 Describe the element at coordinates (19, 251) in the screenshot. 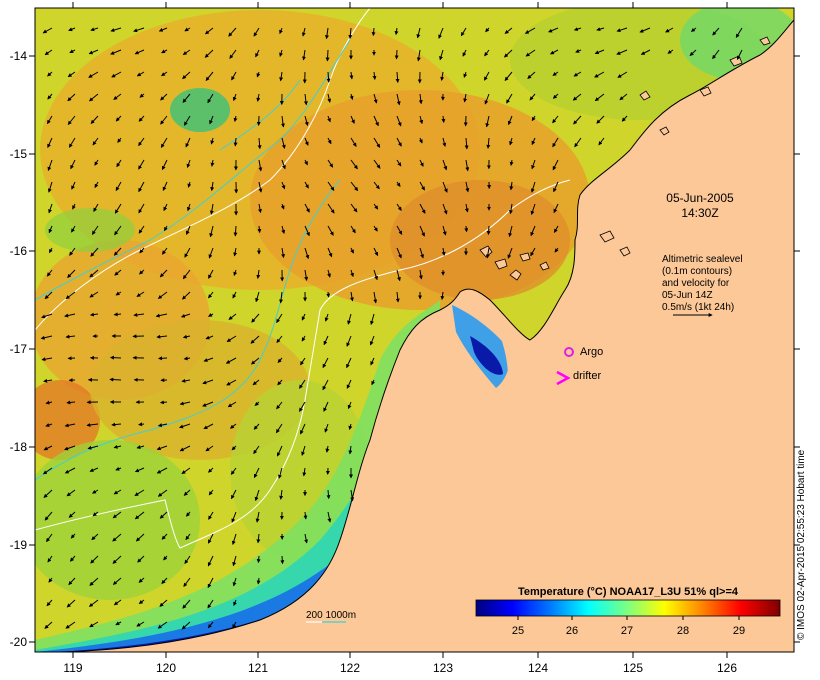

I see `y-tick-label: -16` at that location.